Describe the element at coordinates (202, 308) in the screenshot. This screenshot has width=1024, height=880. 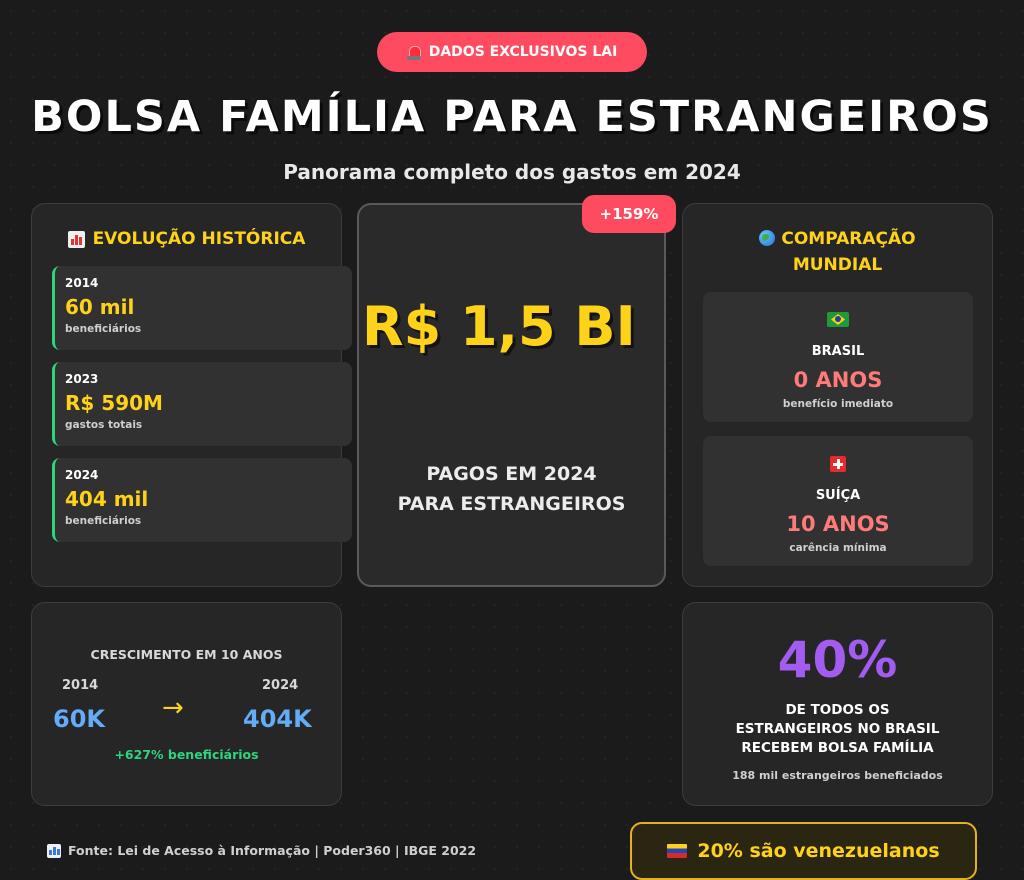
I see `history-item-2014: 2014 60 mil beneficiários` at that location.